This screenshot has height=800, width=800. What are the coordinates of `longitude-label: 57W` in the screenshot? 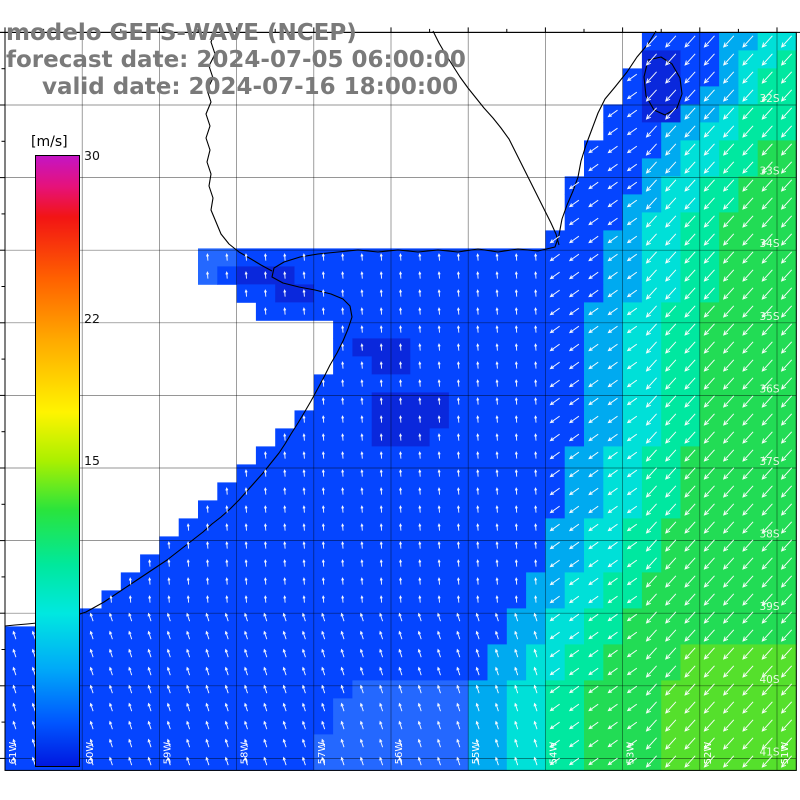 It's located at (322, 753).